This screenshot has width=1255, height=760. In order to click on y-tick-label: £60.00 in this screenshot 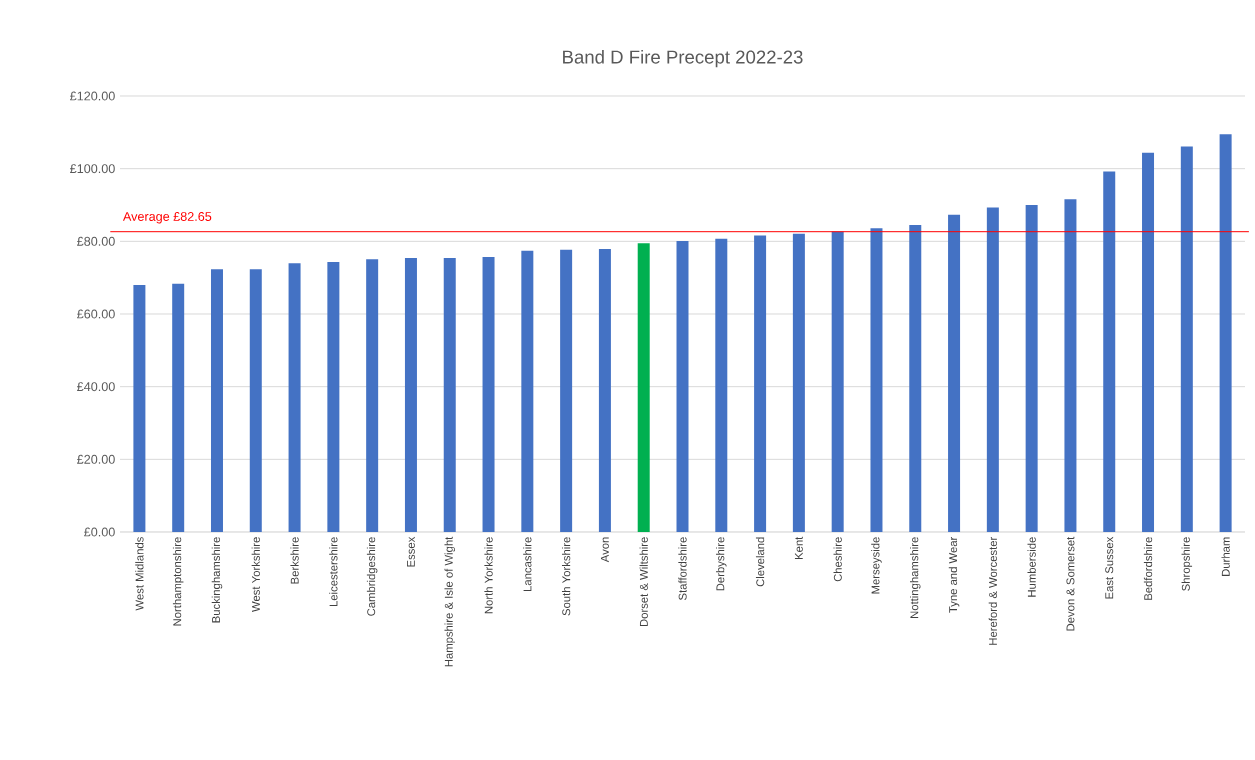, I will do `click(96, 314)`.